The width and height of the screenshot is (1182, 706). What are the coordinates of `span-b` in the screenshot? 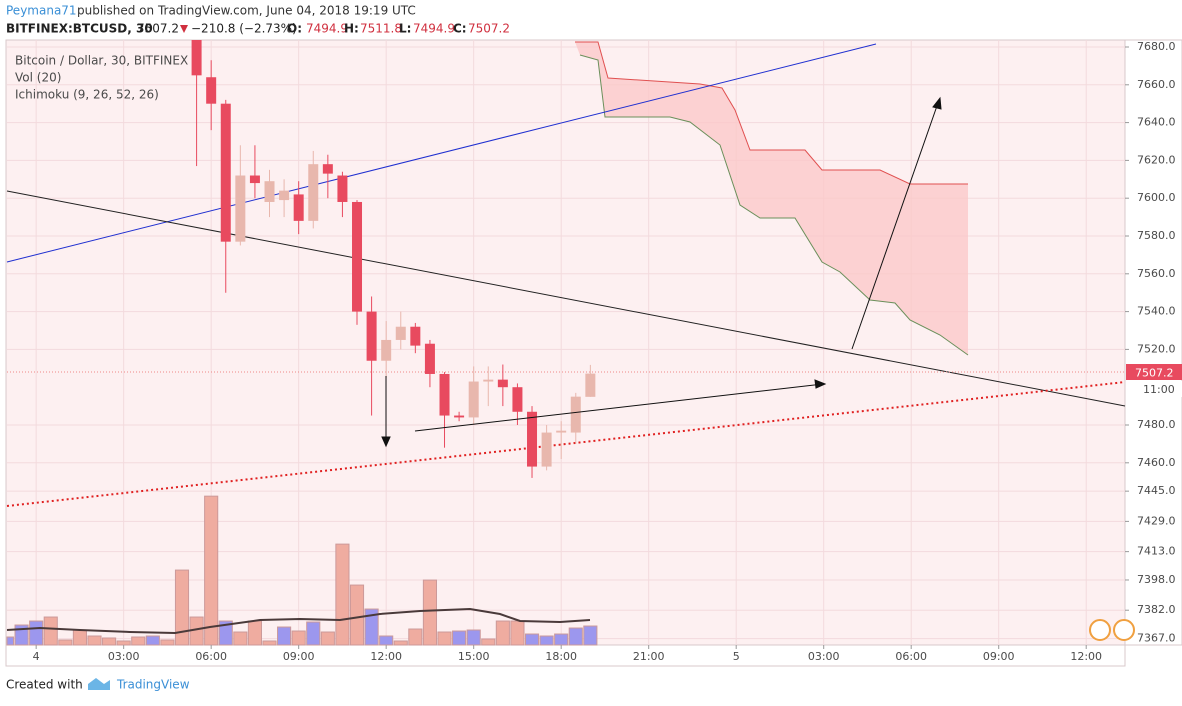 It's located at (774, 205).